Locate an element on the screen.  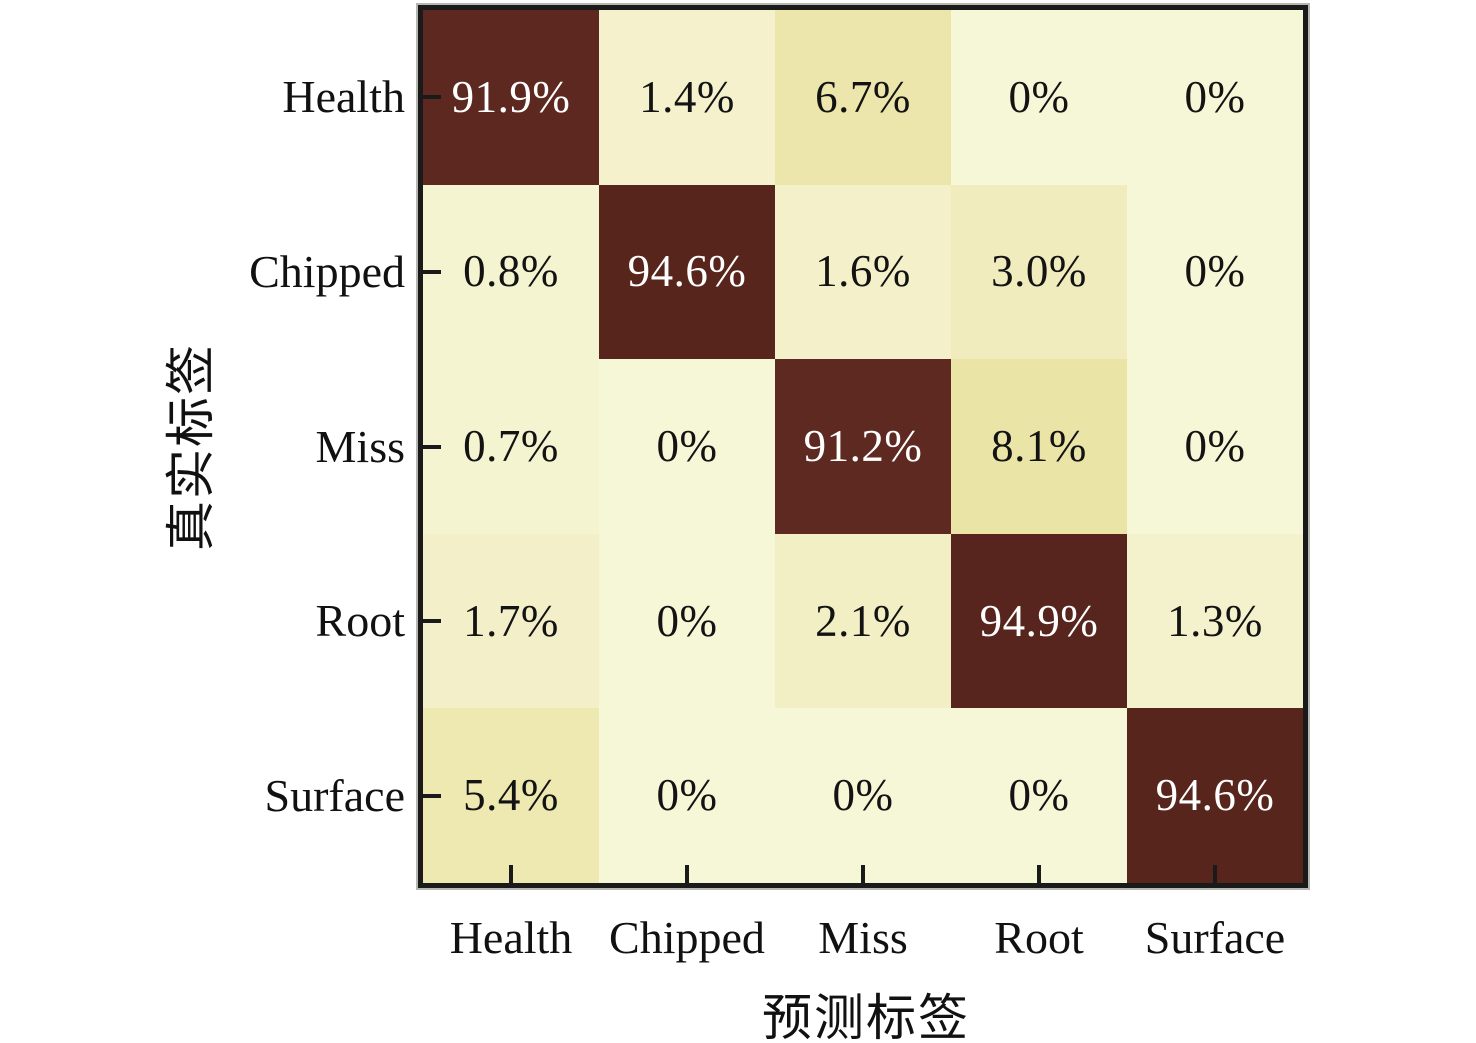
cell-value: 1.3% is located at coordinates (1215, 620).